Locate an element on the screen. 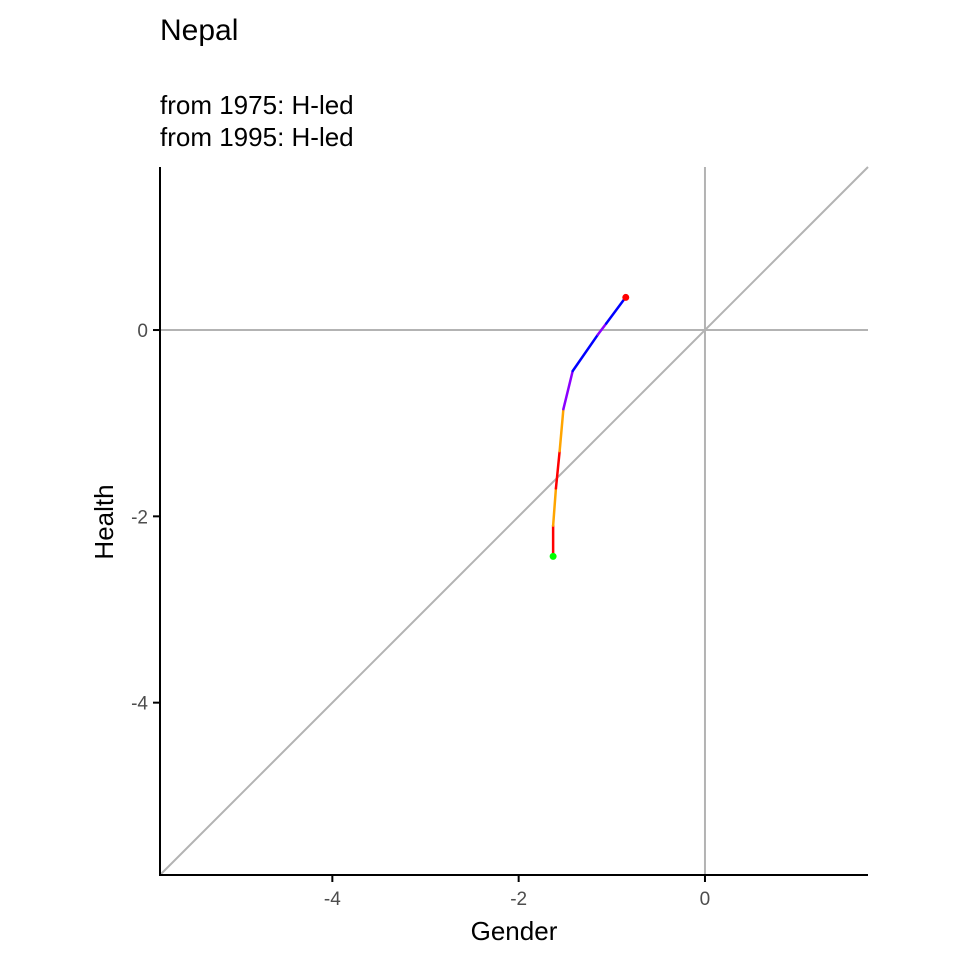 Image resolution: width=960 pixels, height=960 pixels. x-tick-label: -2 is located at coordinates (518, 899).